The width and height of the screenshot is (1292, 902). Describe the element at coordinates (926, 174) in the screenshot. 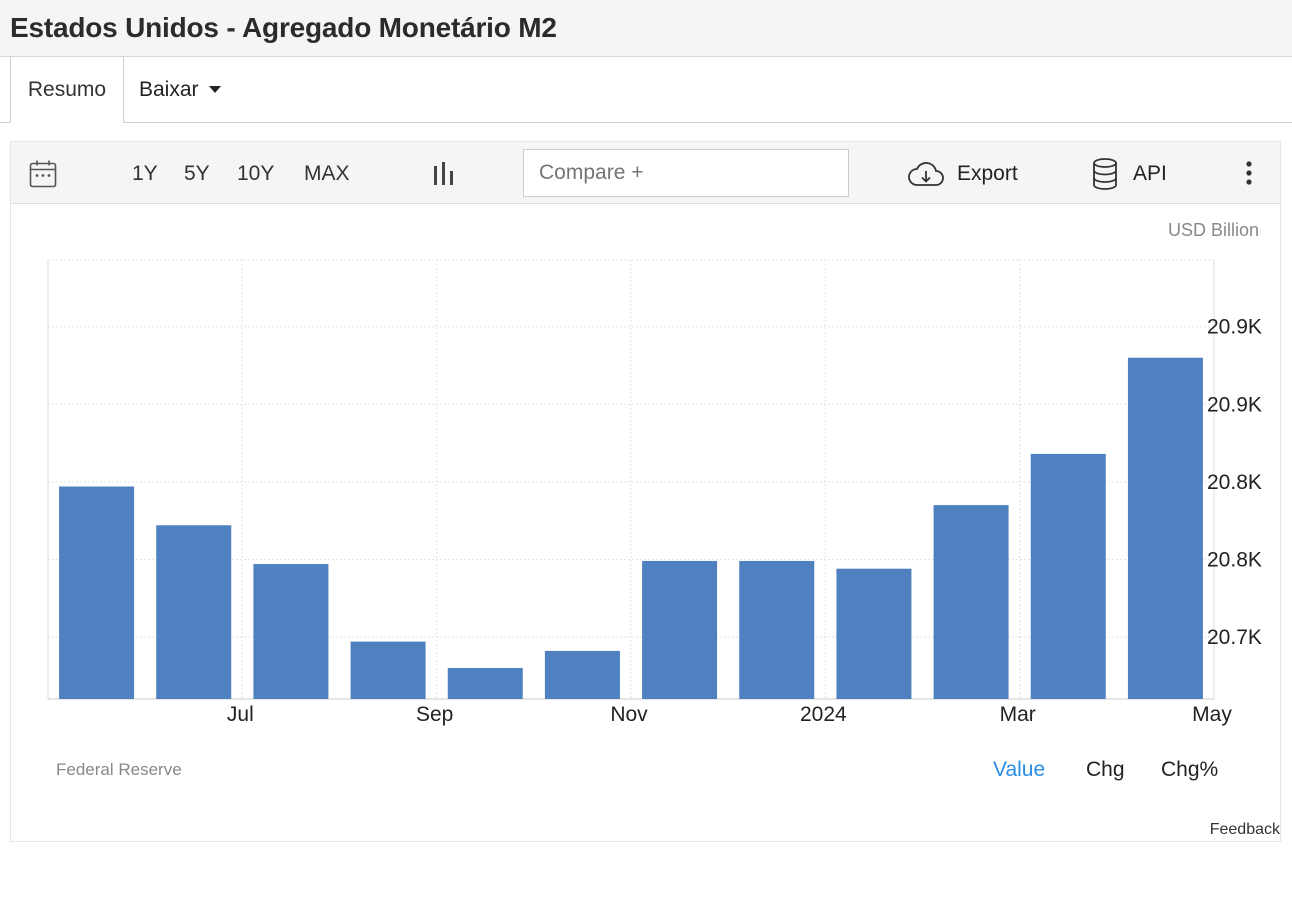

I see `cloud-download-icon` at that location.